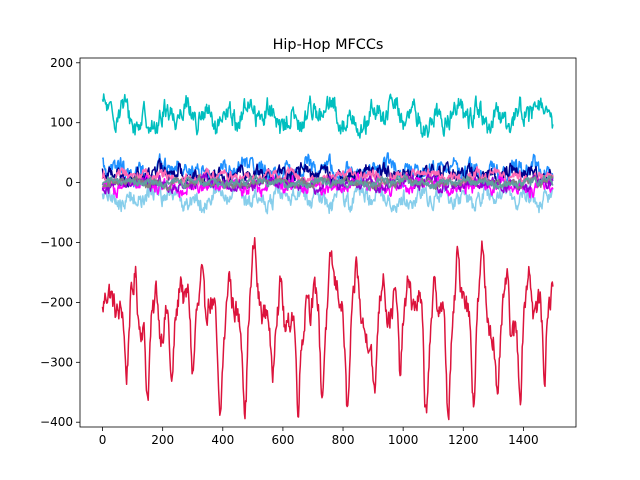 The image size is (640, 480). What do you see at coordinates (56, 362) in the screenshot?
I see `y-tick-label: −300` at bounding box center [56, 362].